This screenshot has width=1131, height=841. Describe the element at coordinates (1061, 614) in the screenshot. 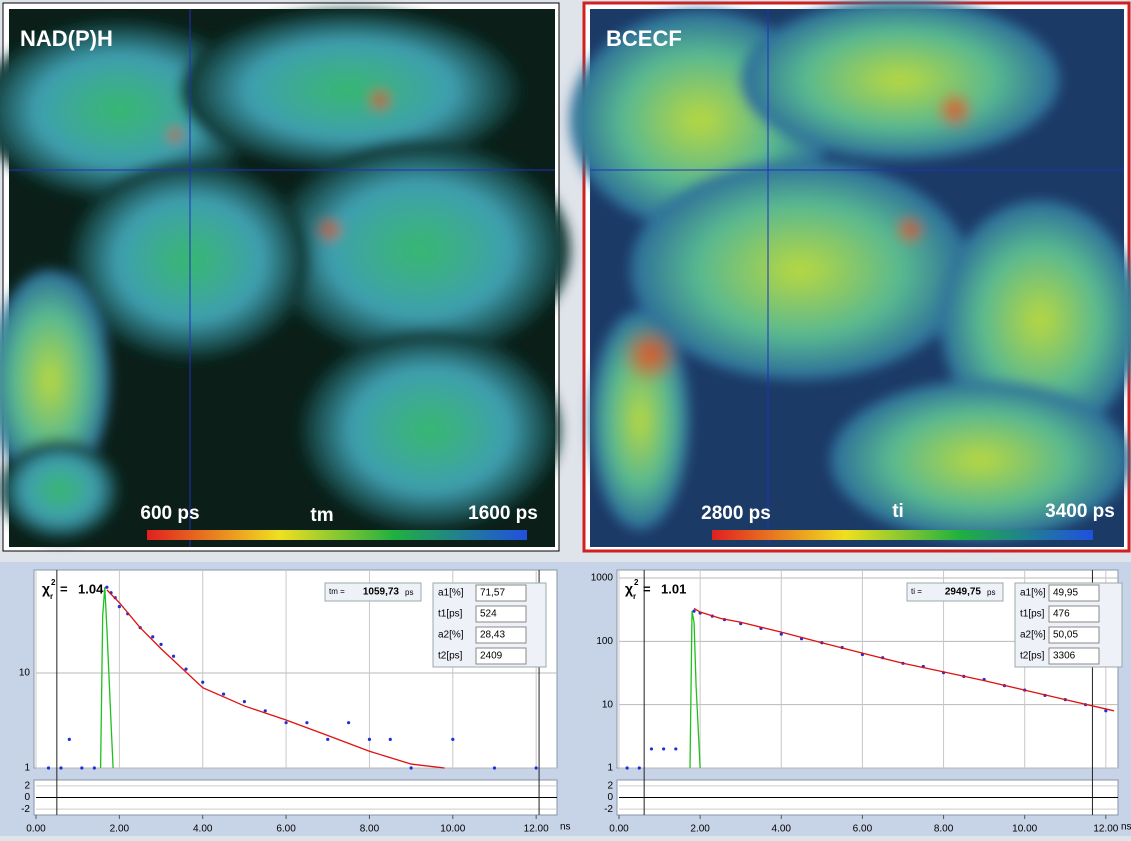

I see `param-value: 476` at that location.